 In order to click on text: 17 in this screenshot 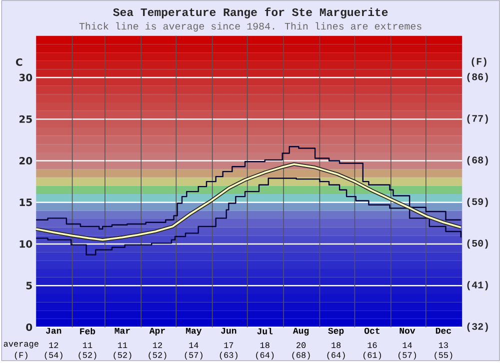, I will do `click(229, 345)`.